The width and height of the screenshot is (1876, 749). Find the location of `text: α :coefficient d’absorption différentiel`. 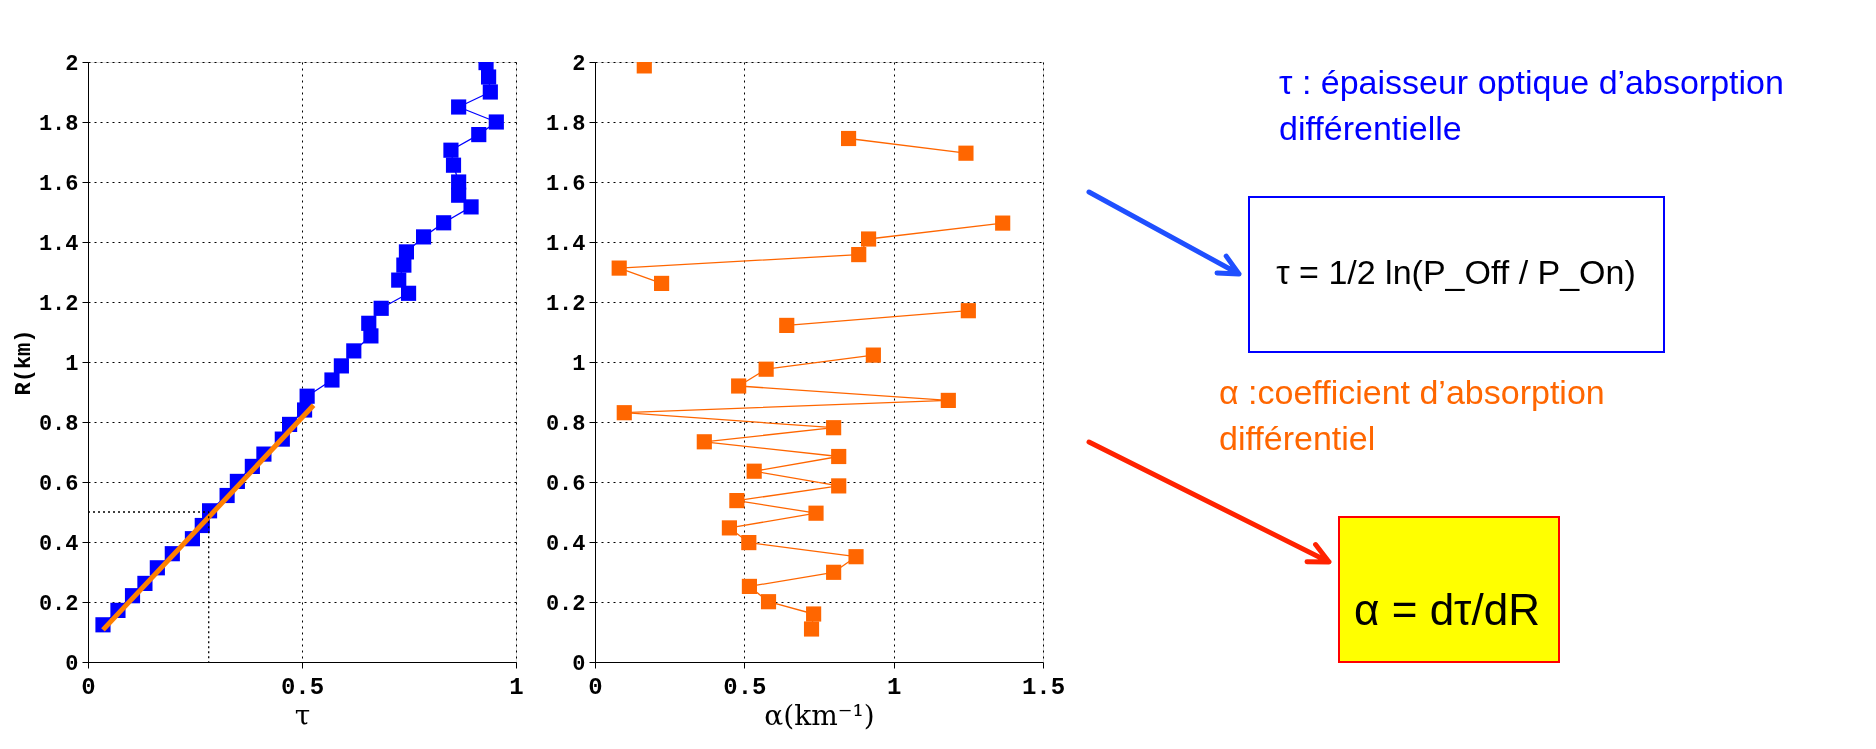

text: α :coefficient d’absorption différentiel is located at coordinates (1412, 415).